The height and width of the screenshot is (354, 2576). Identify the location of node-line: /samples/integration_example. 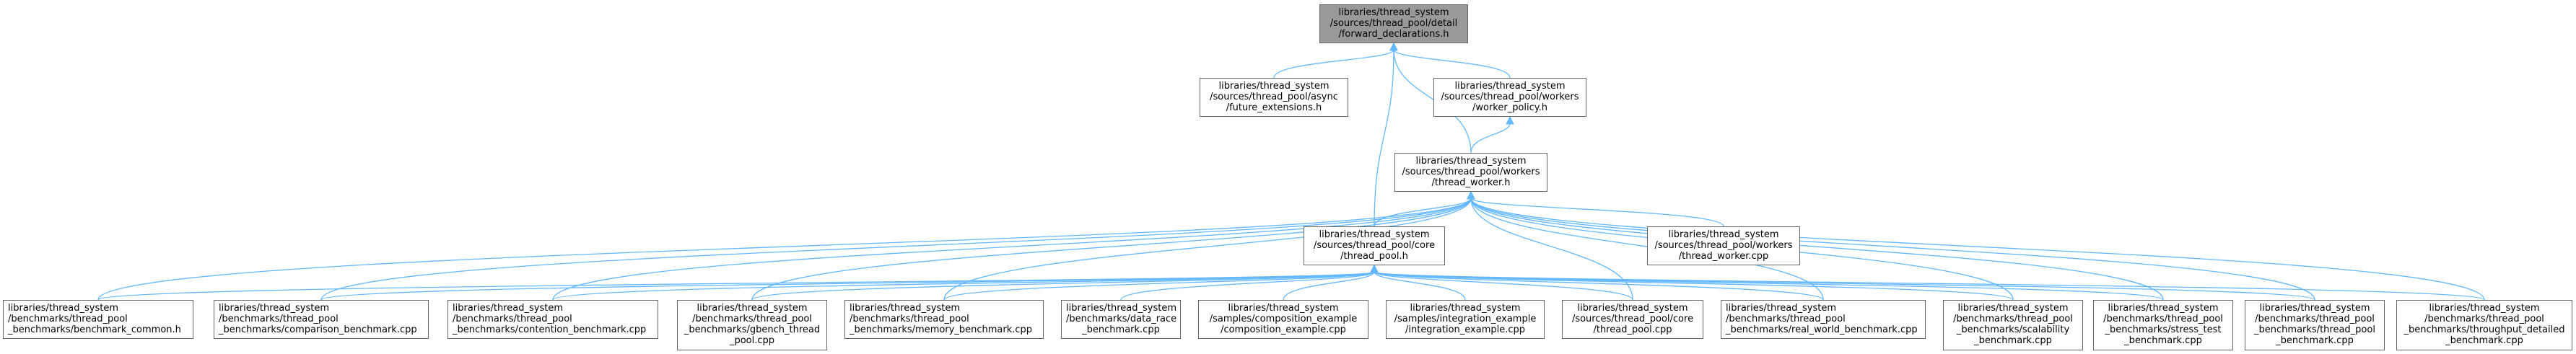
(1465, 319).